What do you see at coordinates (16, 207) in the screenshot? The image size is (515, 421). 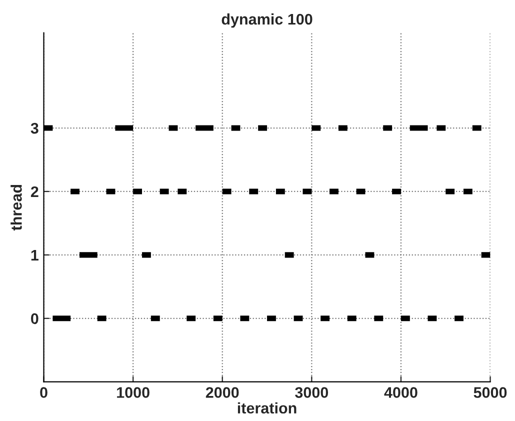 I see `y-axis-title: thread` at bounding box center [16, 207].